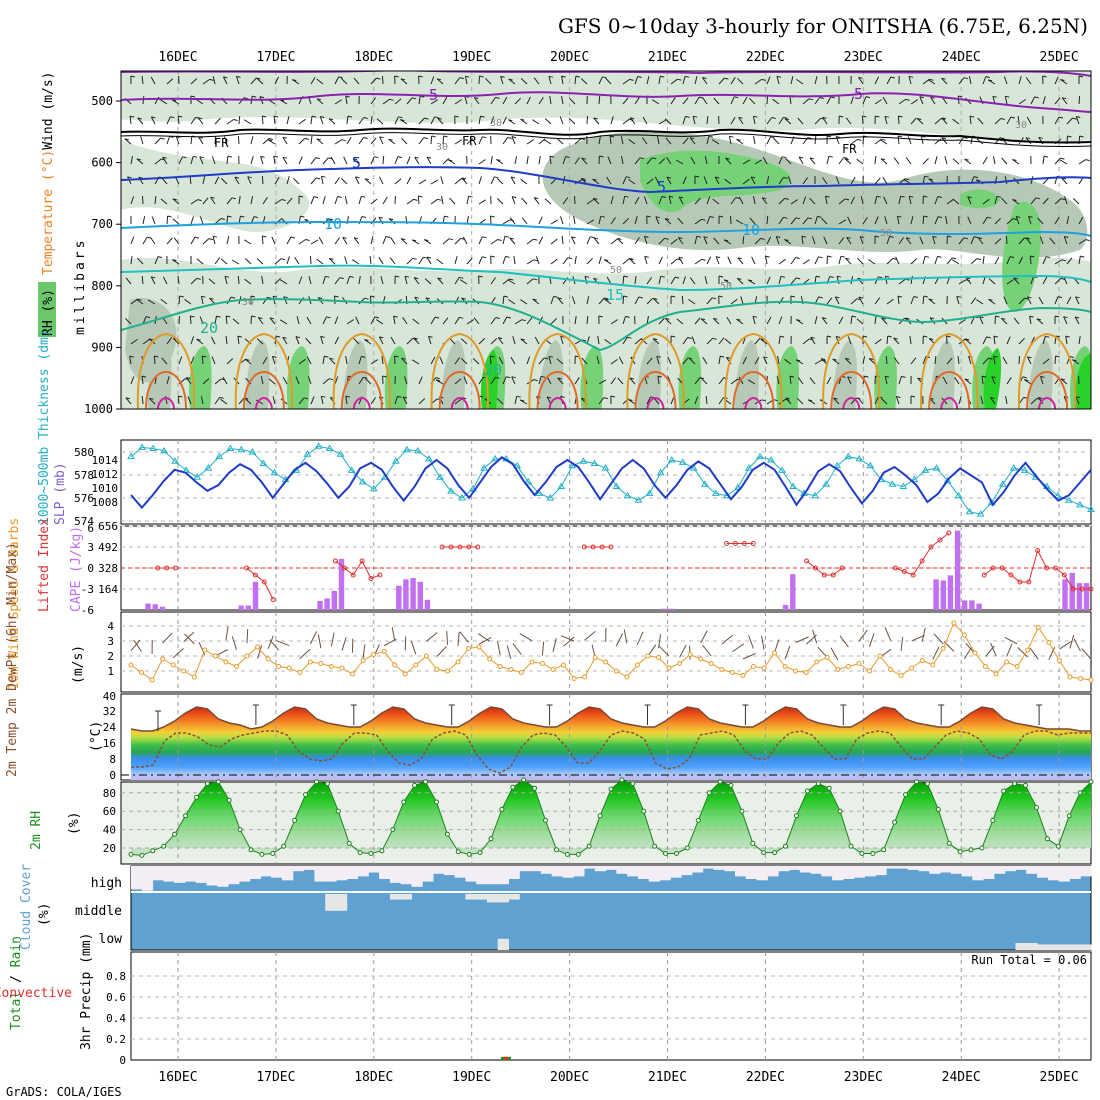 The image size is (1100, 1100). Describe the element at coordinates (1059, 57) in the screenshot. I see `date-label: 25DEC` at that location.